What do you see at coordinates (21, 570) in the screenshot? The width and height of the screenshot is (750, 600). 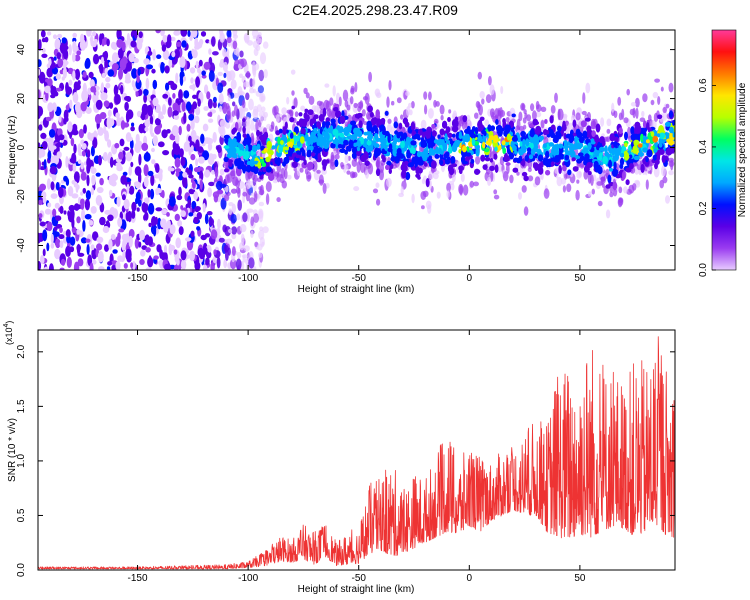 I see `snr-y-tick-label: 0.0` at bounding box center [21, 570].